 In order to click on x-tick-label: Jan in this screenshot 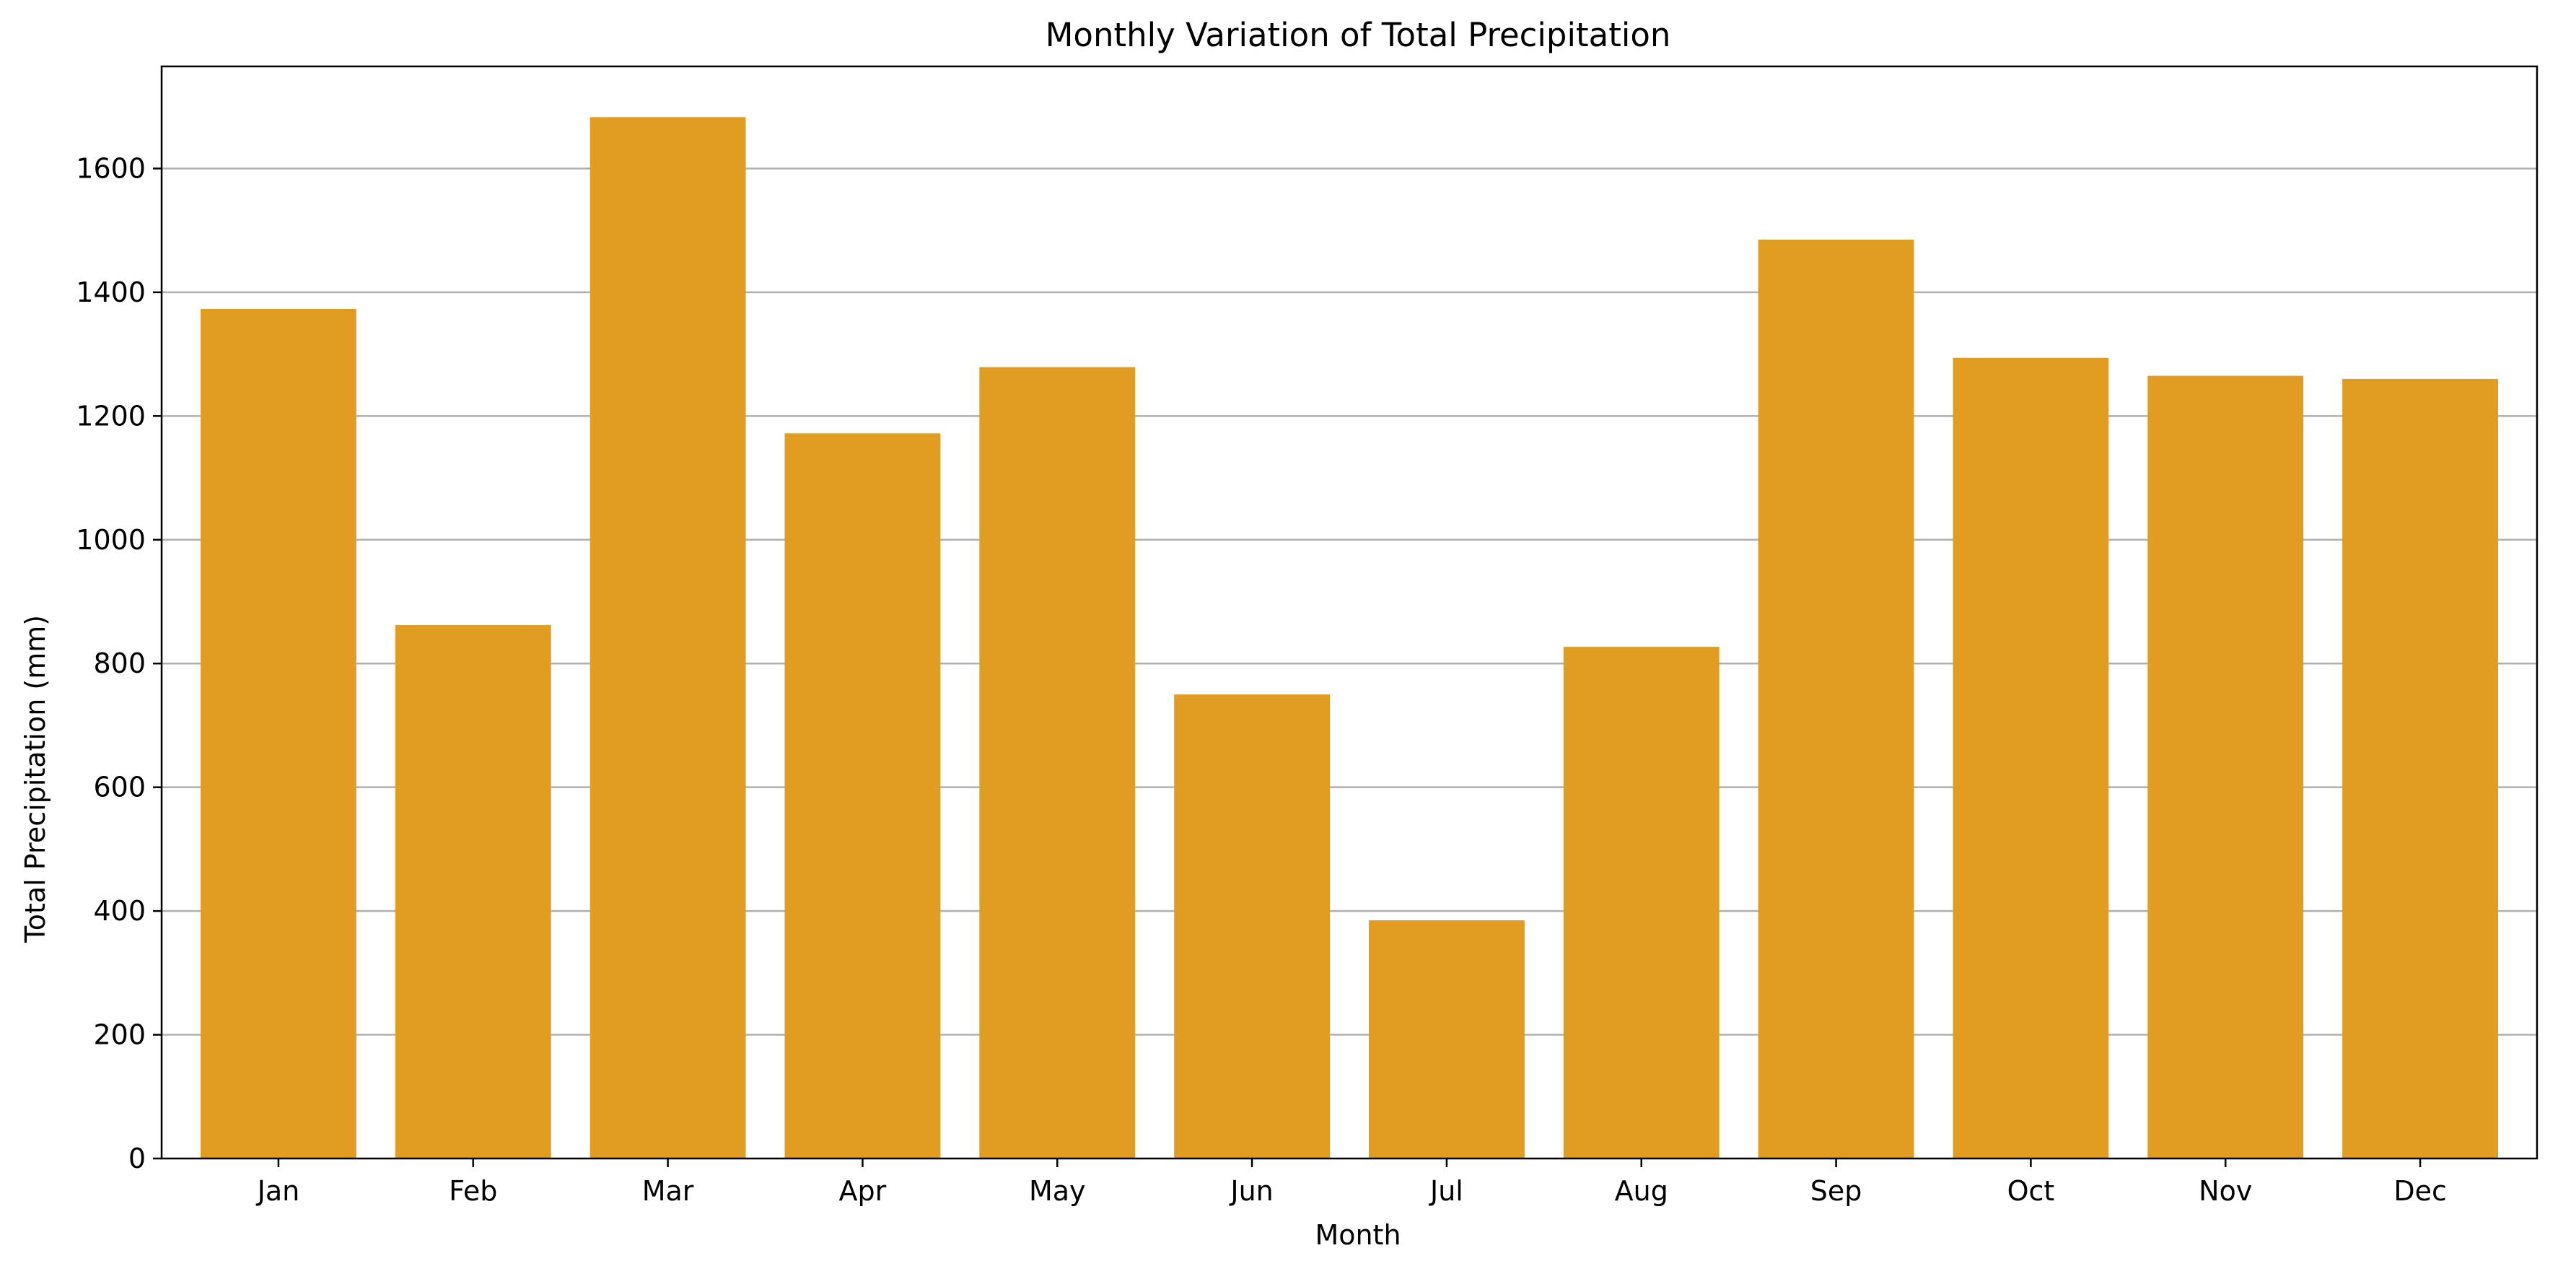, I will do `click(278, 1191)`.